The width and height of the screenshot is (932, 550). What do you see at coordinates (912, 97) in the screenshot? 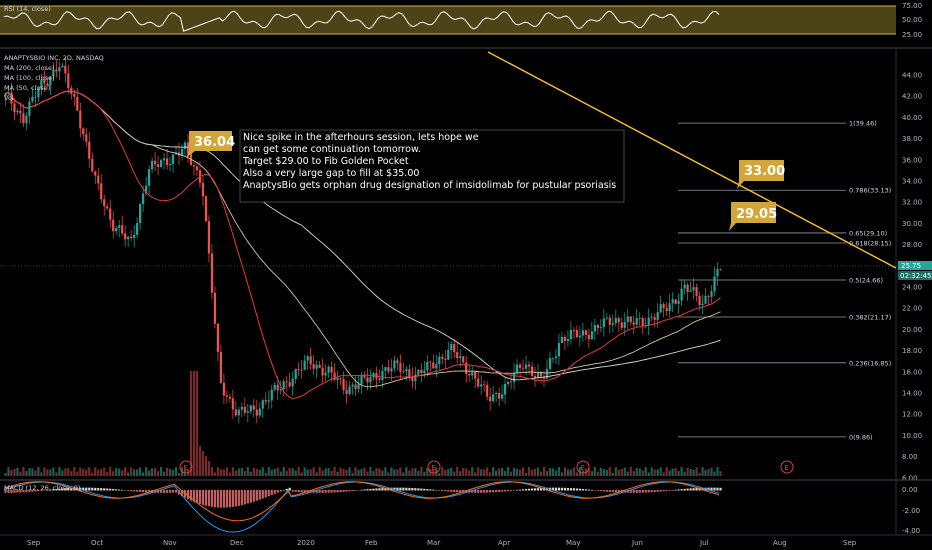
I see `price-tick: 42.00` at bounding box center [912, 97].